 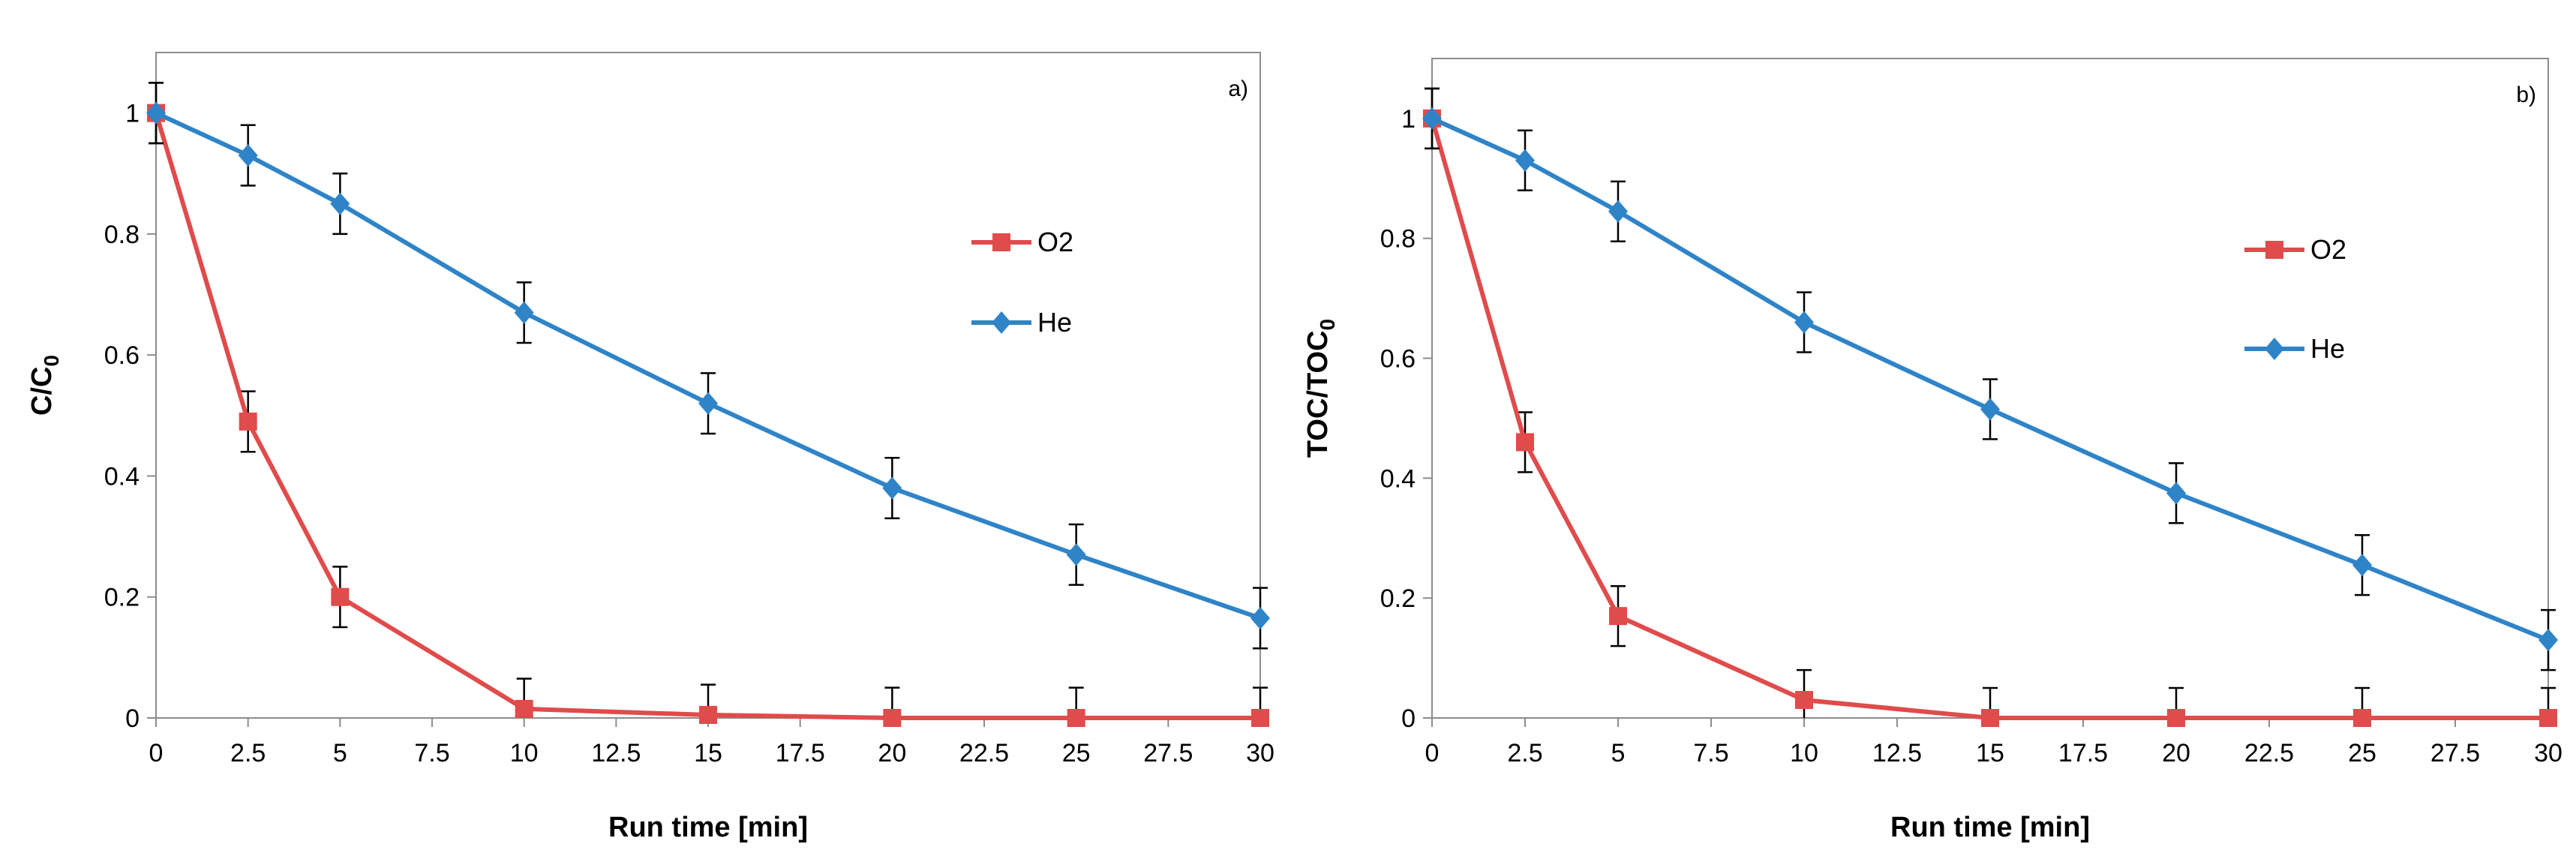 I want to click on y-axis-title-main: C/C, so click(x=42, y=392).